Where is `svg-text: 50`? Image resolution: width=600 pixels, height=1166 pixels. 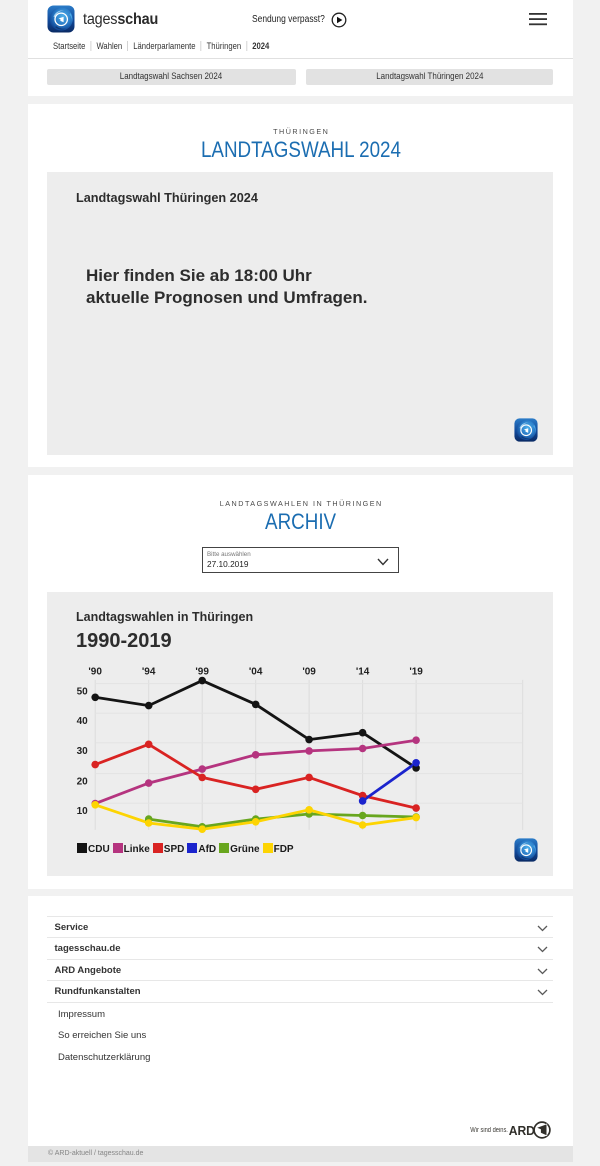 svg-text: 50 is located at coordinates (83, 692).